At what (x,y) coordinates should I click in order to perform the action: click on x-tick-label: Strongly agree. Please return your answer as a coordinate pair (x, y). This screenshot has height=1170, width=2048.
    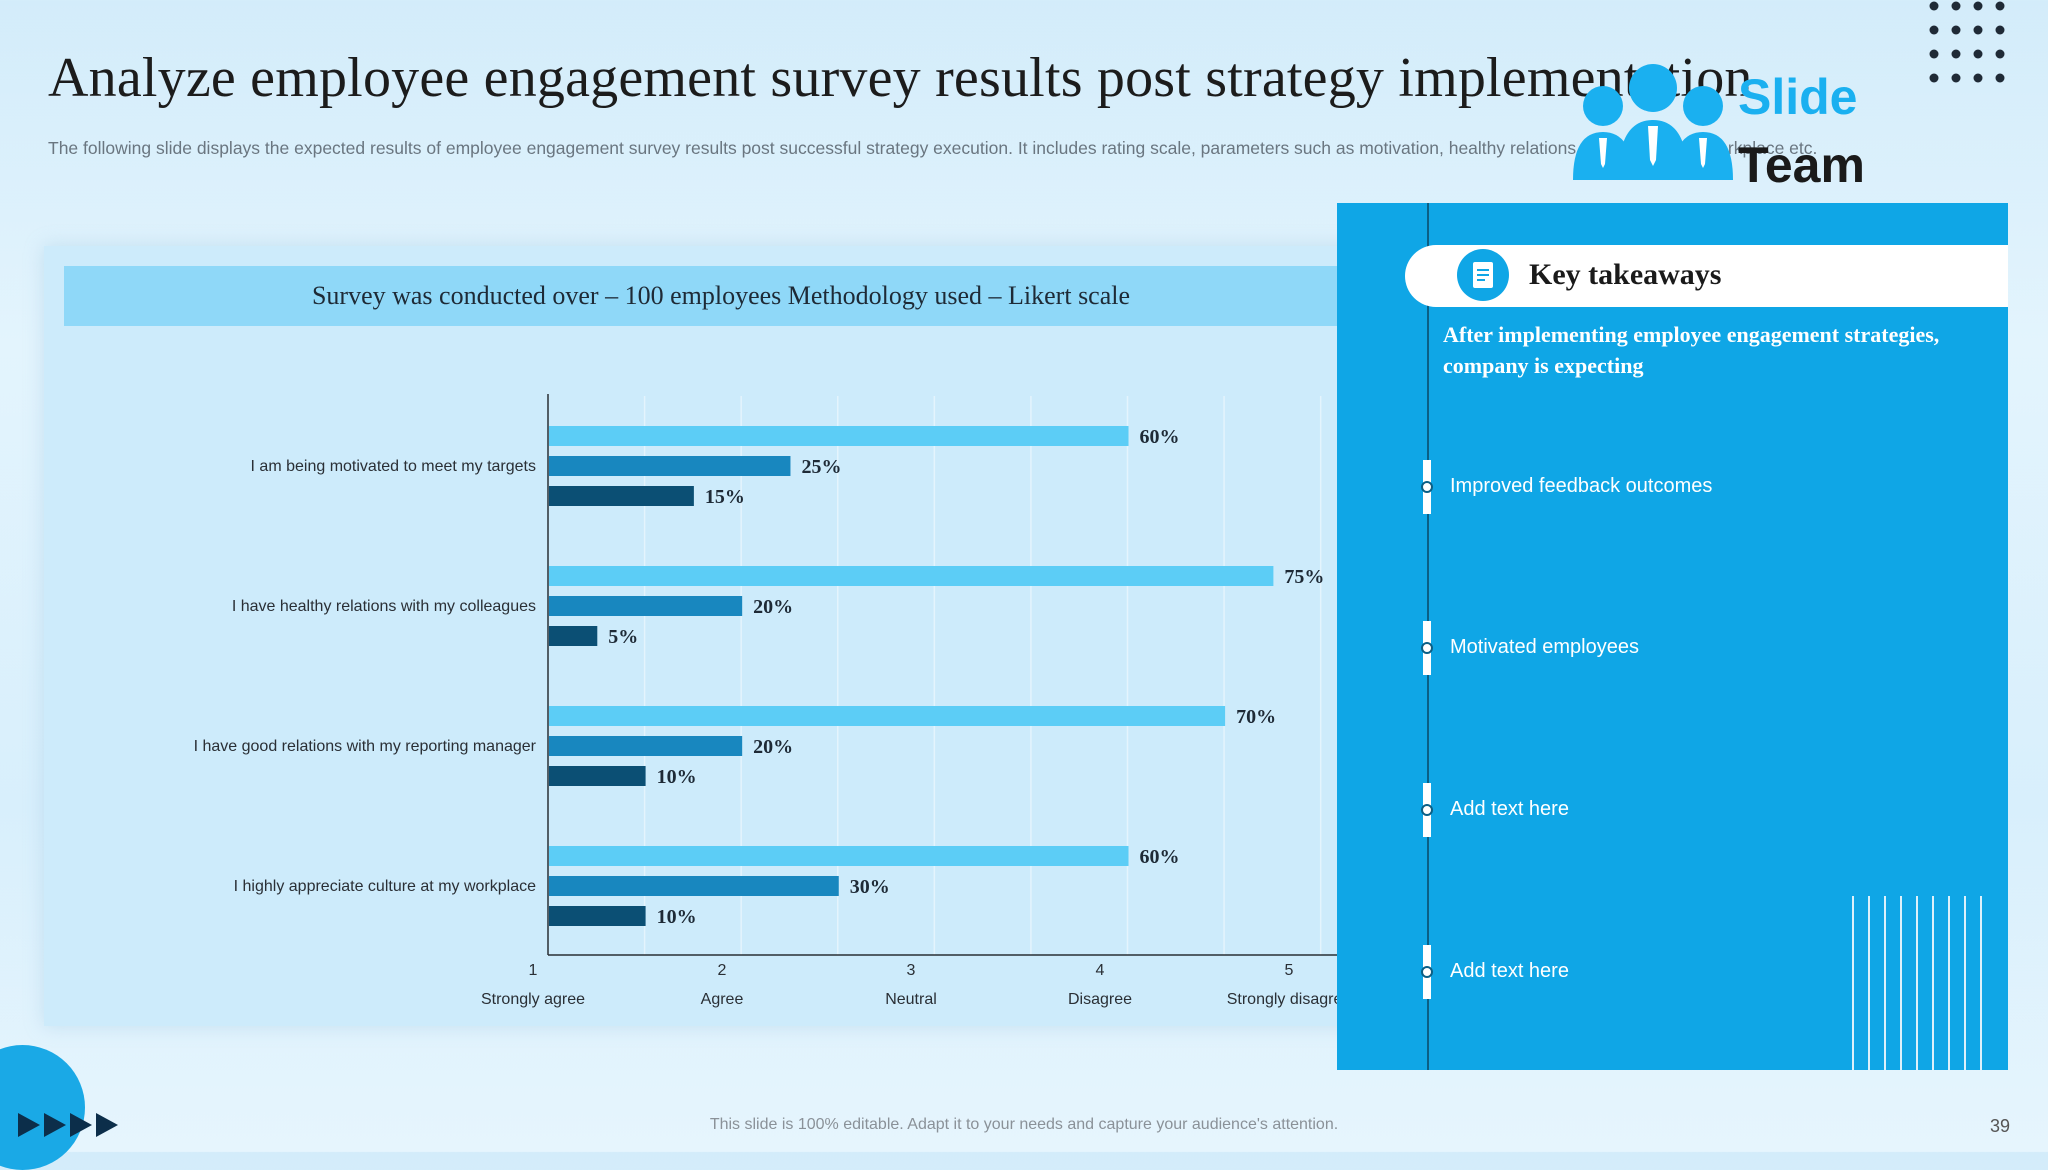
    Looking at the image, I should click on (533, 999).